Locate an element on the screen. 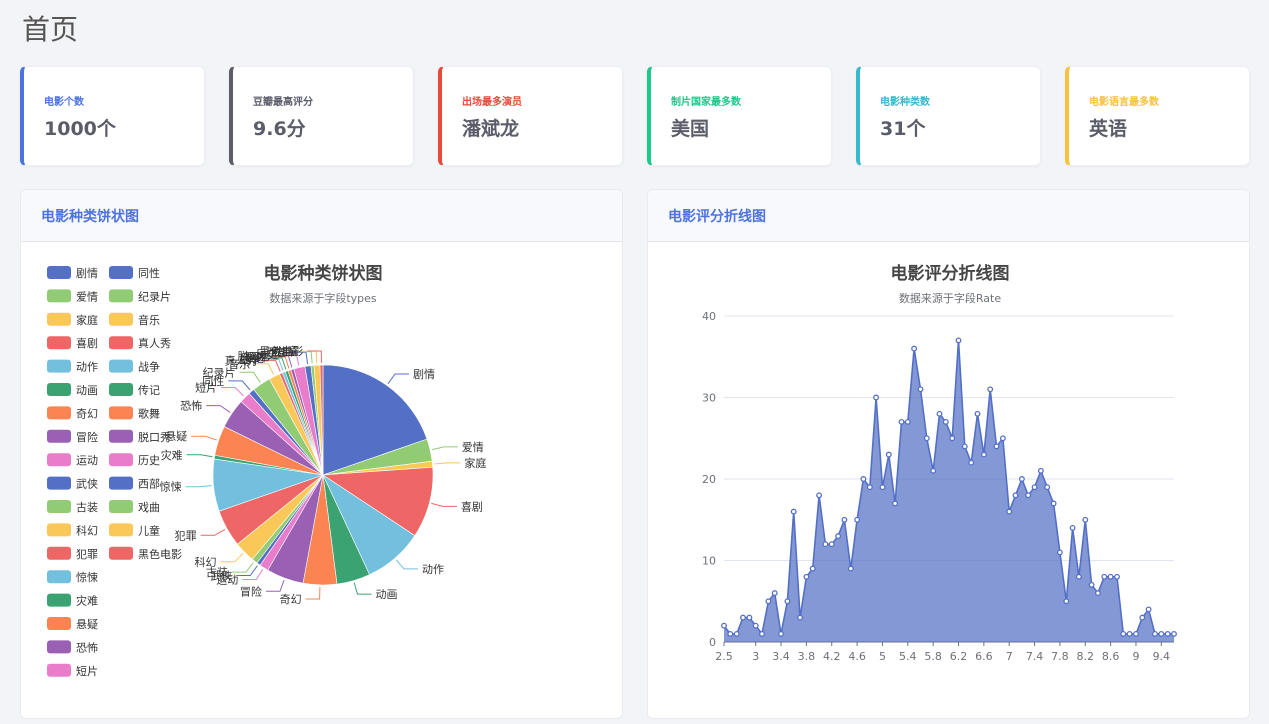 Image resolution: width=1269 pixels, height=724 pixels. stat-card-top-rating: 豆瓣最高评分 9.6分 is located at coordinates (321, 116).